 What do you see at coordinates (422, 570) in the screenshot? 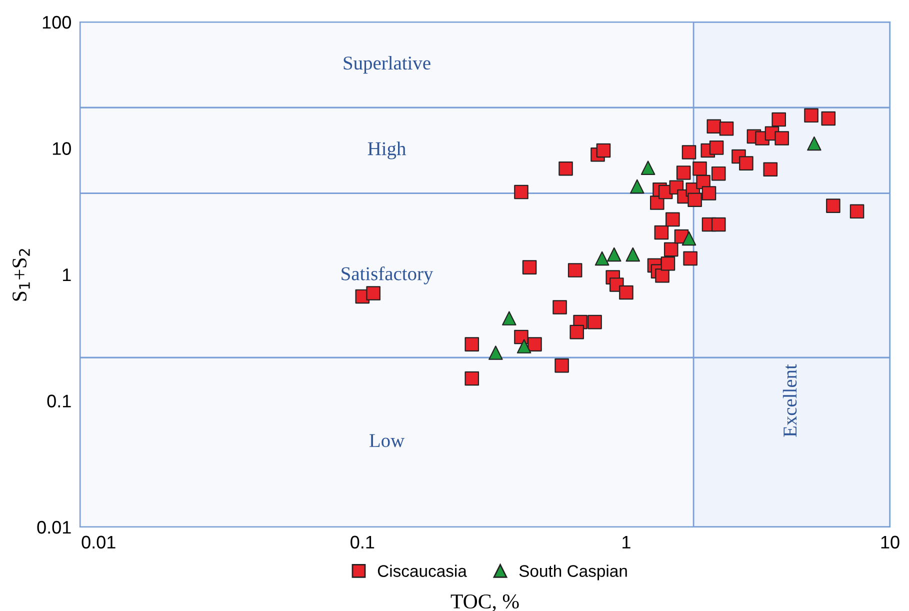
I see `legend-label: Ciscaucasia` at bounding box center [422, 570].